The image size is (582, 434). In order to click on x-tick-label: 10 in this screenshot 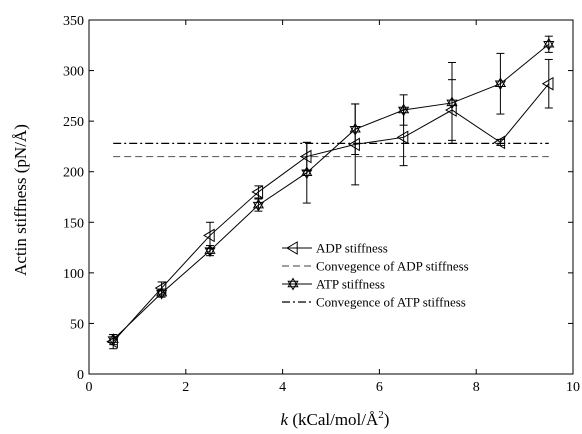, I will do `click(573, 387)`.